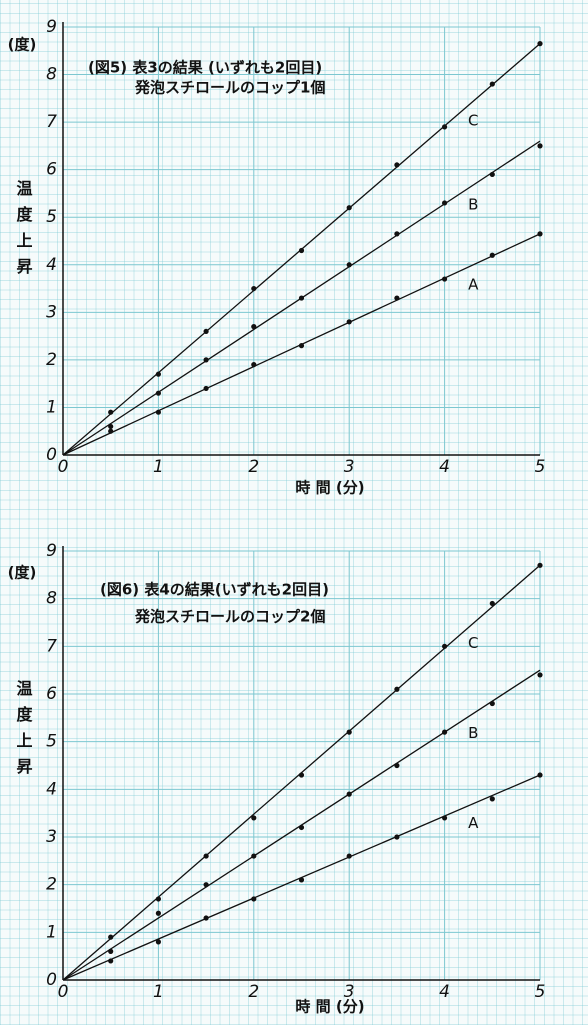 The height and width of the screenshot is (1025, 588). I want to click on chart-subtitle: 発泡スチロールのコップ2個, so click(229, 617).